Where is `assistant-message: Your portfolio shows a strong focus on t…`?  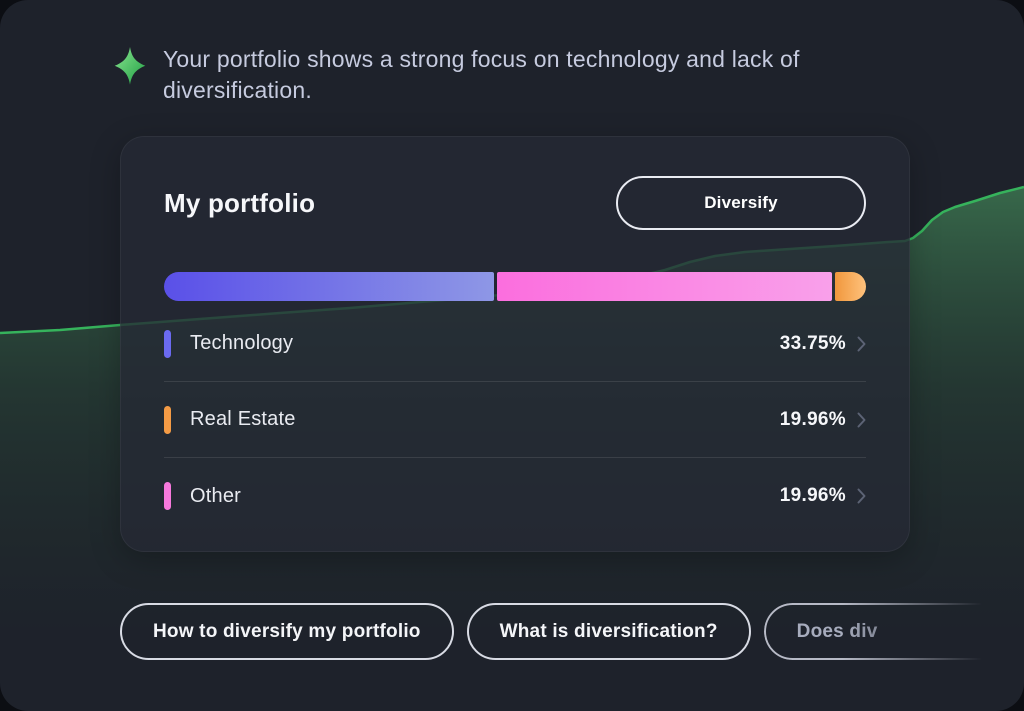 assistant-message: Your portfolio shows a strong focus on t… is located at coordinates (481, 74).